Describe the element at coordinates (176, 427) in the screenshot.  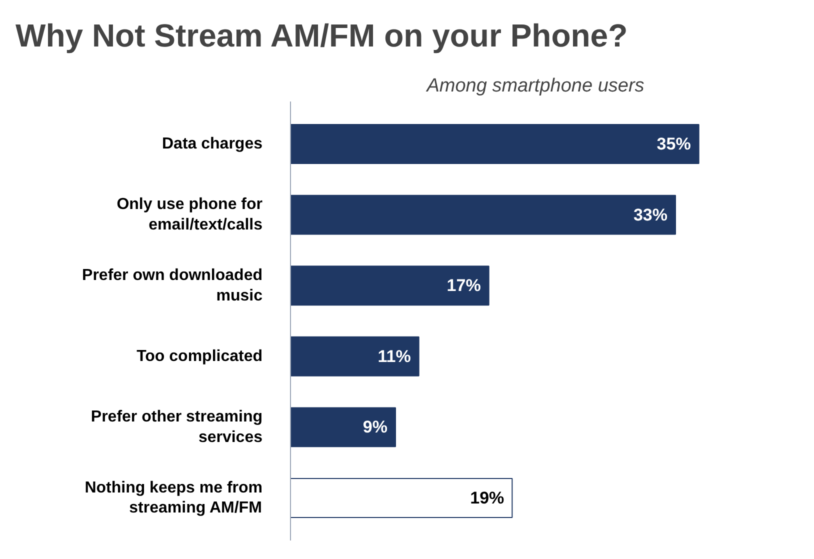
I see `y-tick-label: Prefer other streaming services` at that location.